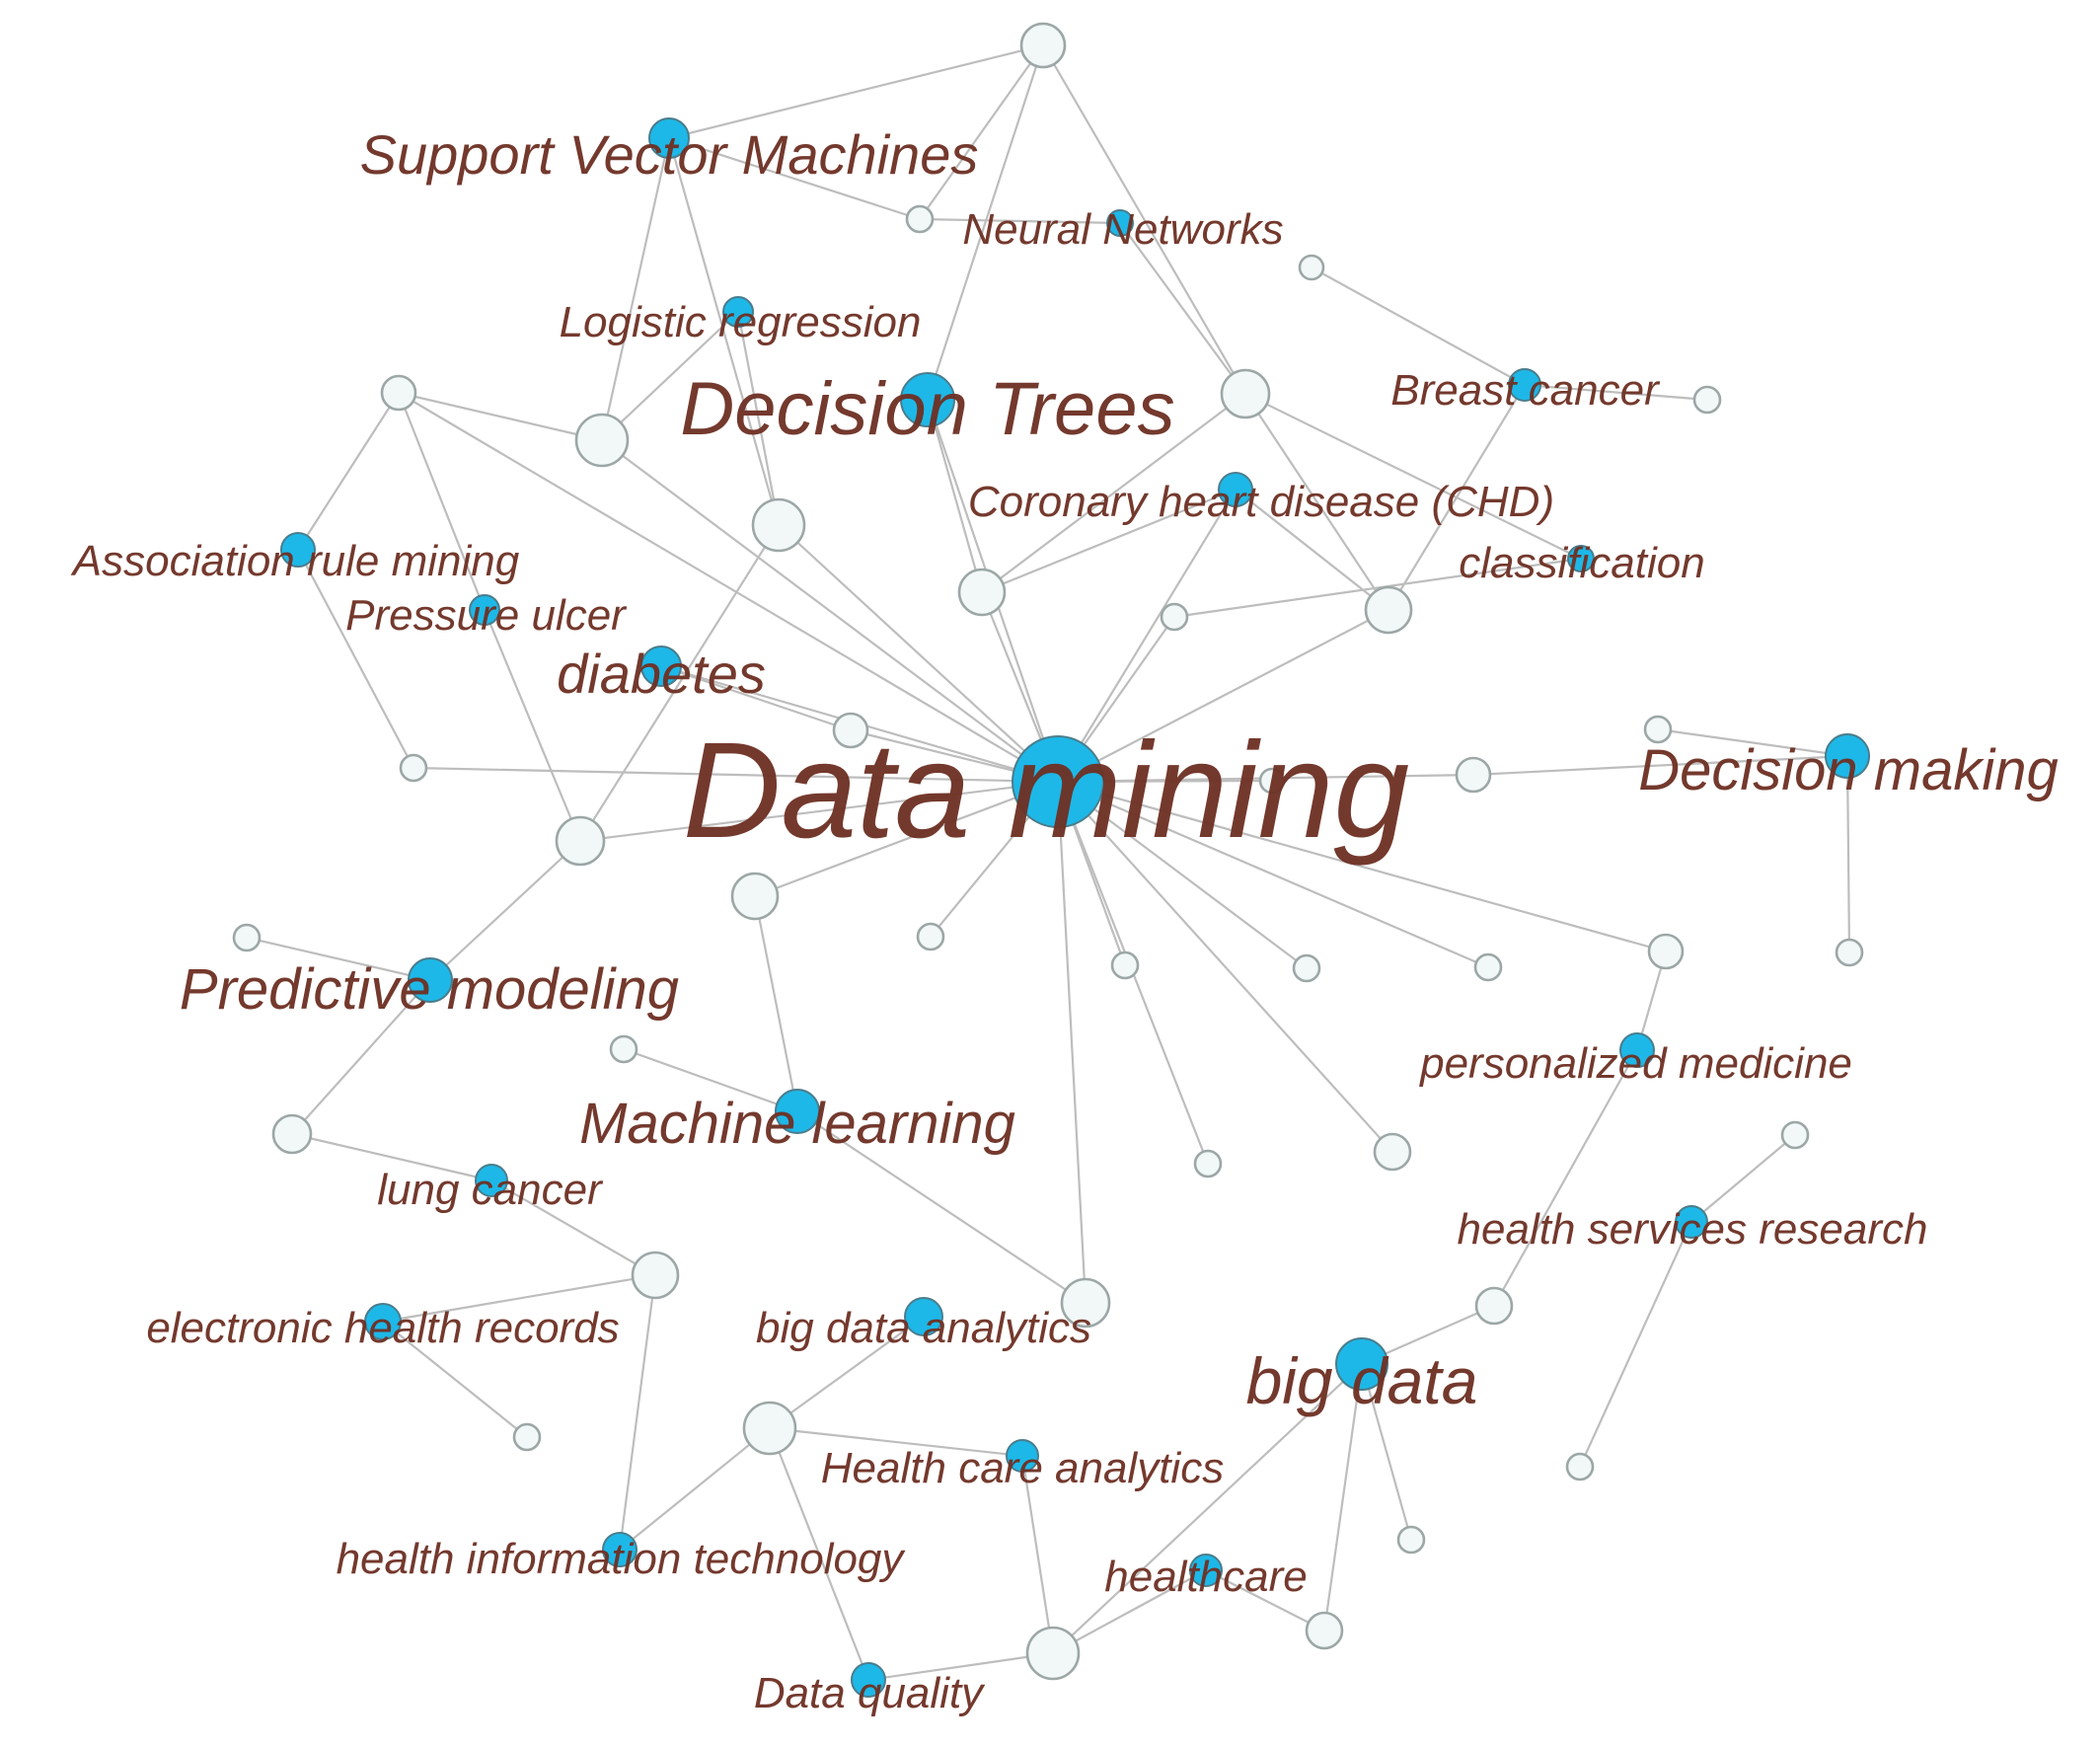 The width and height of the screenshot is (2100, 1748). Describe the element at coordinates (361, 1057) in the screenshot. I see `edge-predictive-modeling-h27` at that location.